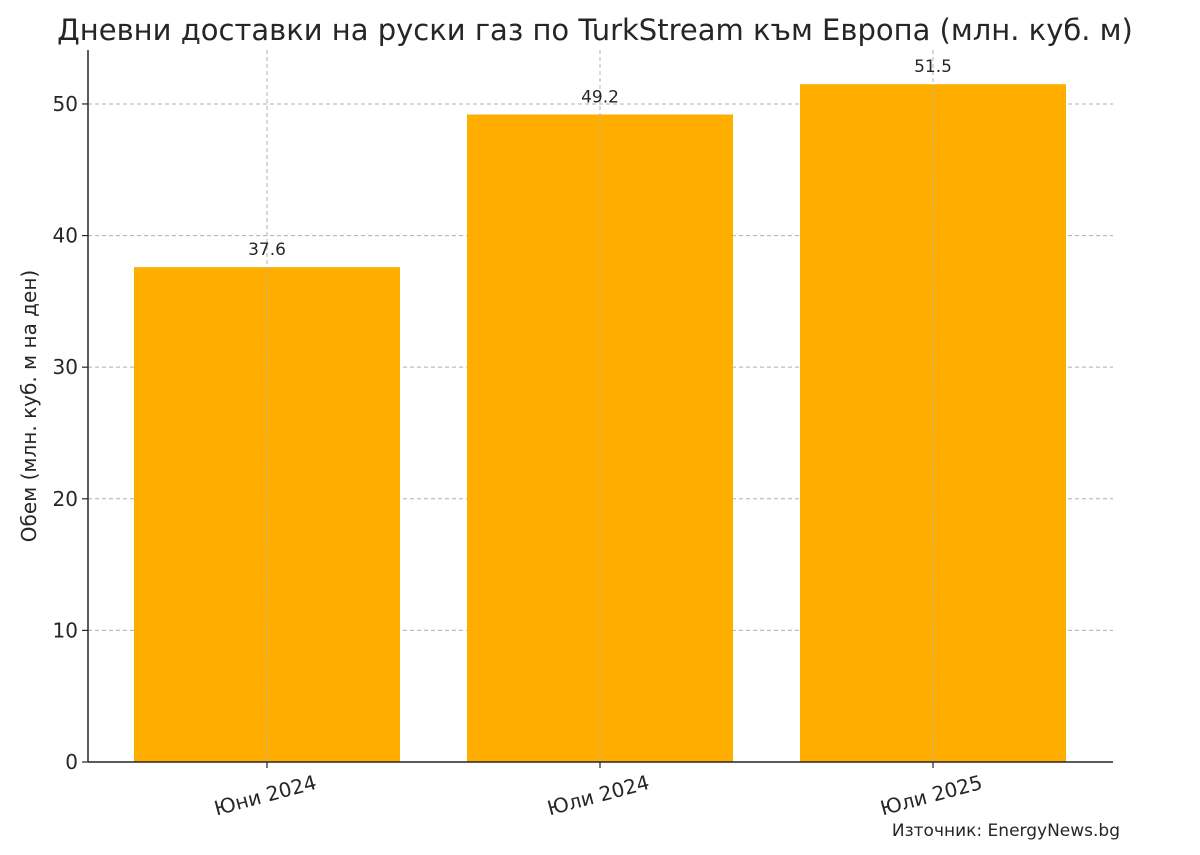  What do you see at coordinates (29, 406) in the screenshot?
I see `y-axis-label: Обем (млн. куб. м на ден)` at bounding box center [29, 406].